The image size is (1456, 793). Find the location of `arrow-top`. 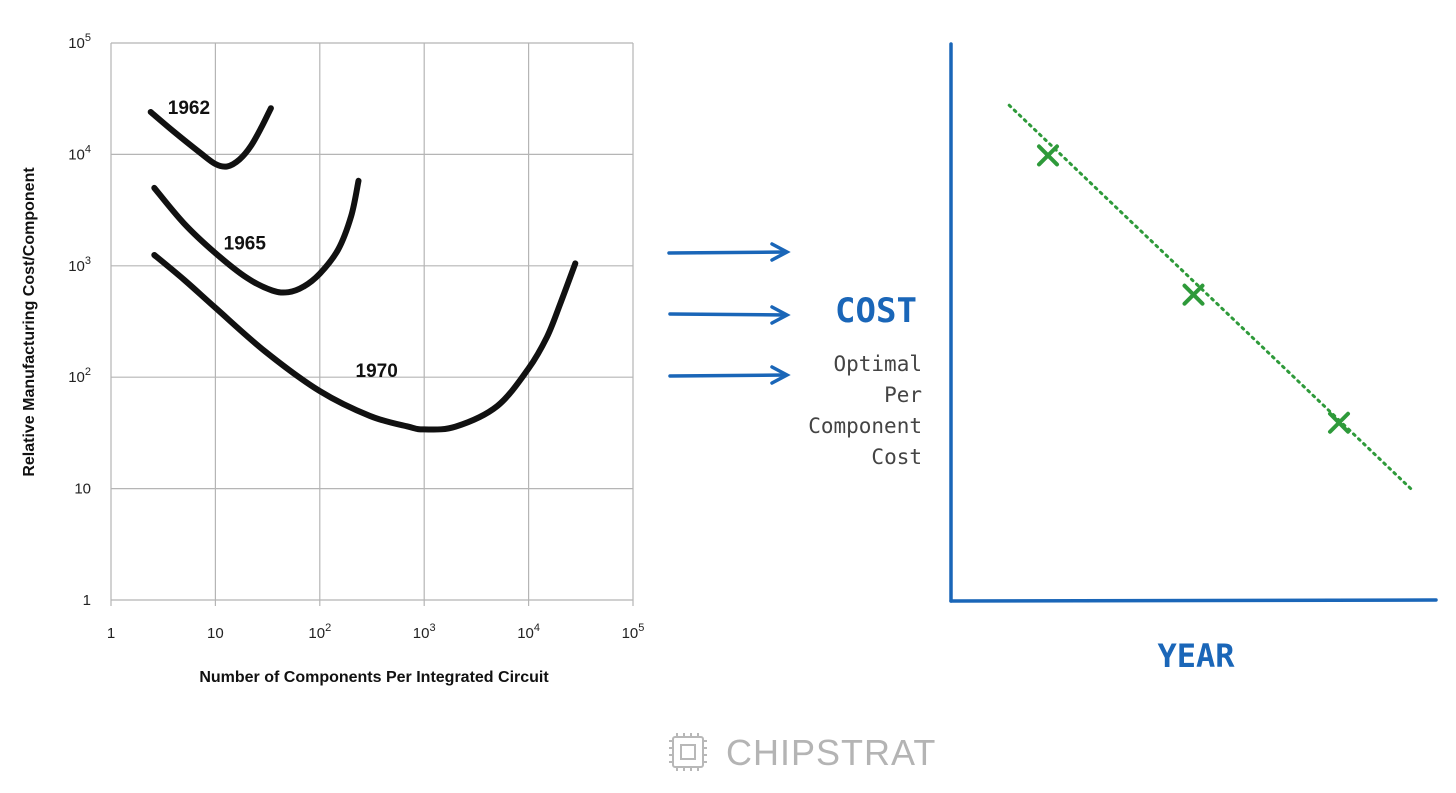

arrow-top is located at coordinates (729, 252).